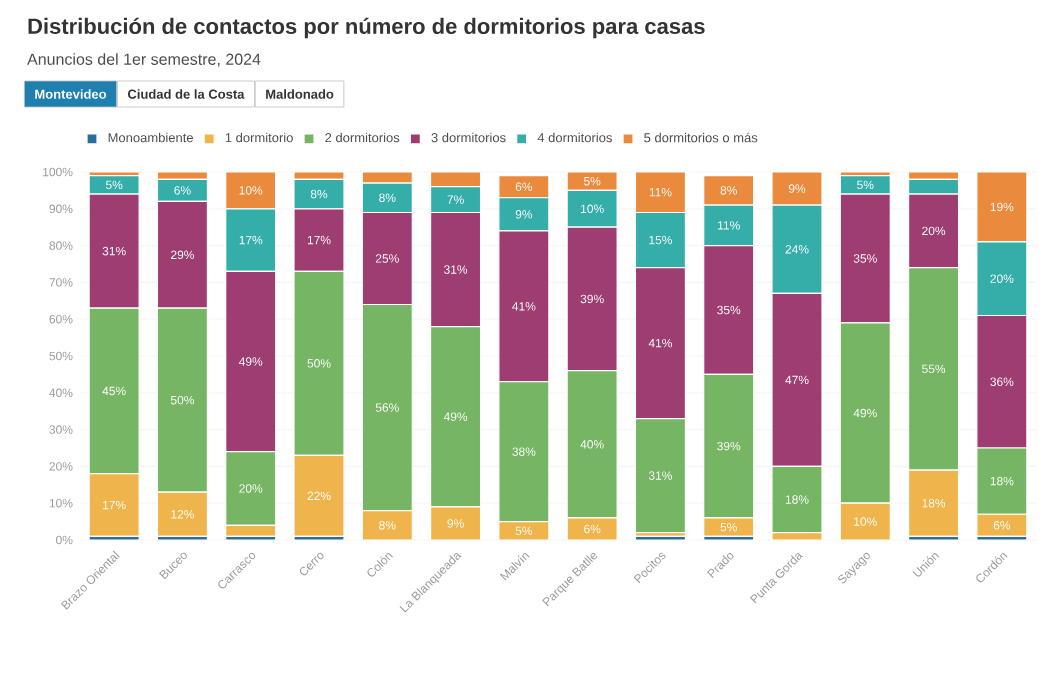 The width and height of the screenshot is (1056, 692). What do you see at coordinates (144, 60) in the screenshot?
I see `chart-subtitle: Anuncios del 1er semestre, 2024` at bounding box center [144, 60].